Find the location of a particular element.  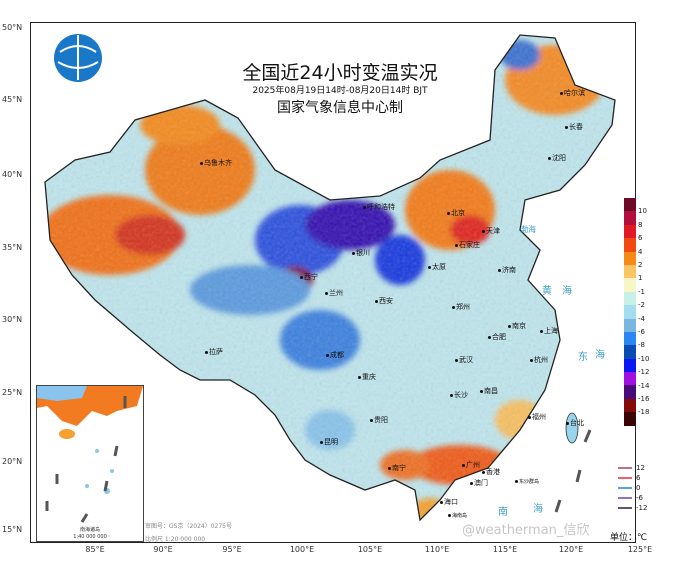

contour-label: -6 is located at coordinates (639, 498).